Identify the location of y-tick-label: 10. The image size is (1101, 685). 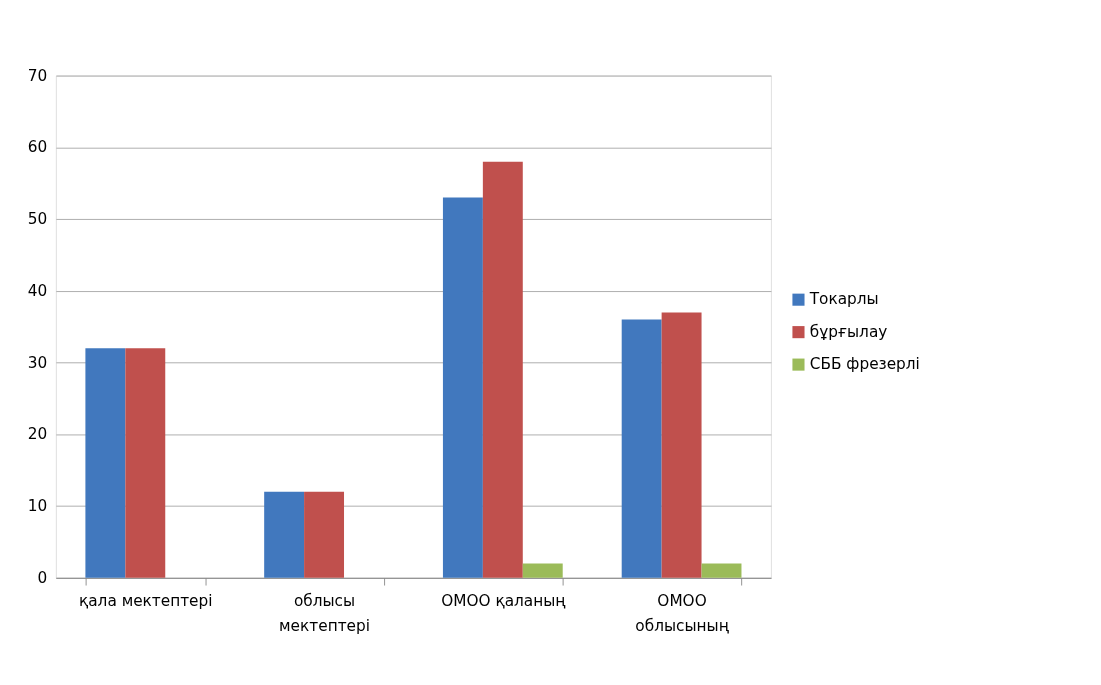
(37, 506).